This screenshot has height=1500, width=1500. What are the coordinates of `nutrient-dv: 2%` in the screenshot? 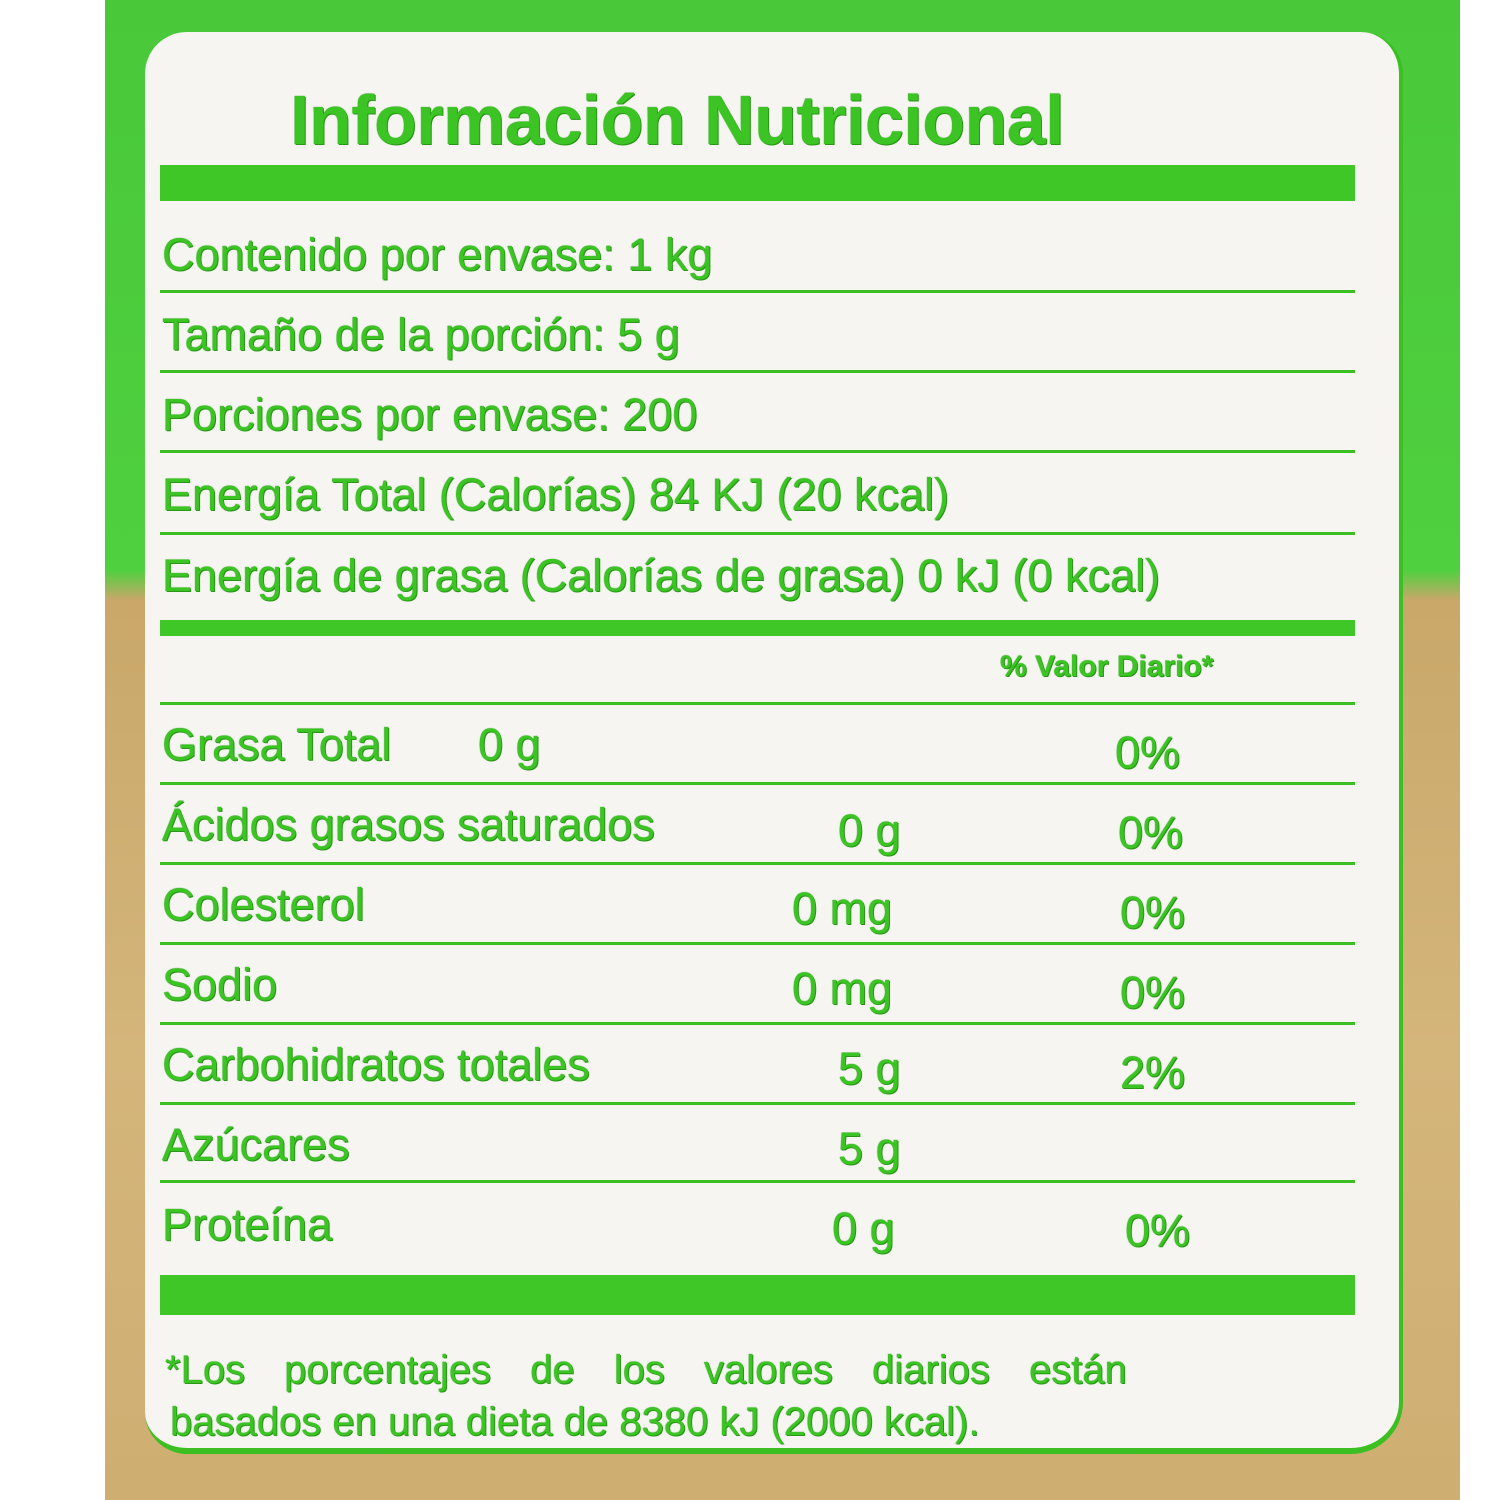 It's located at (1153, 1072).